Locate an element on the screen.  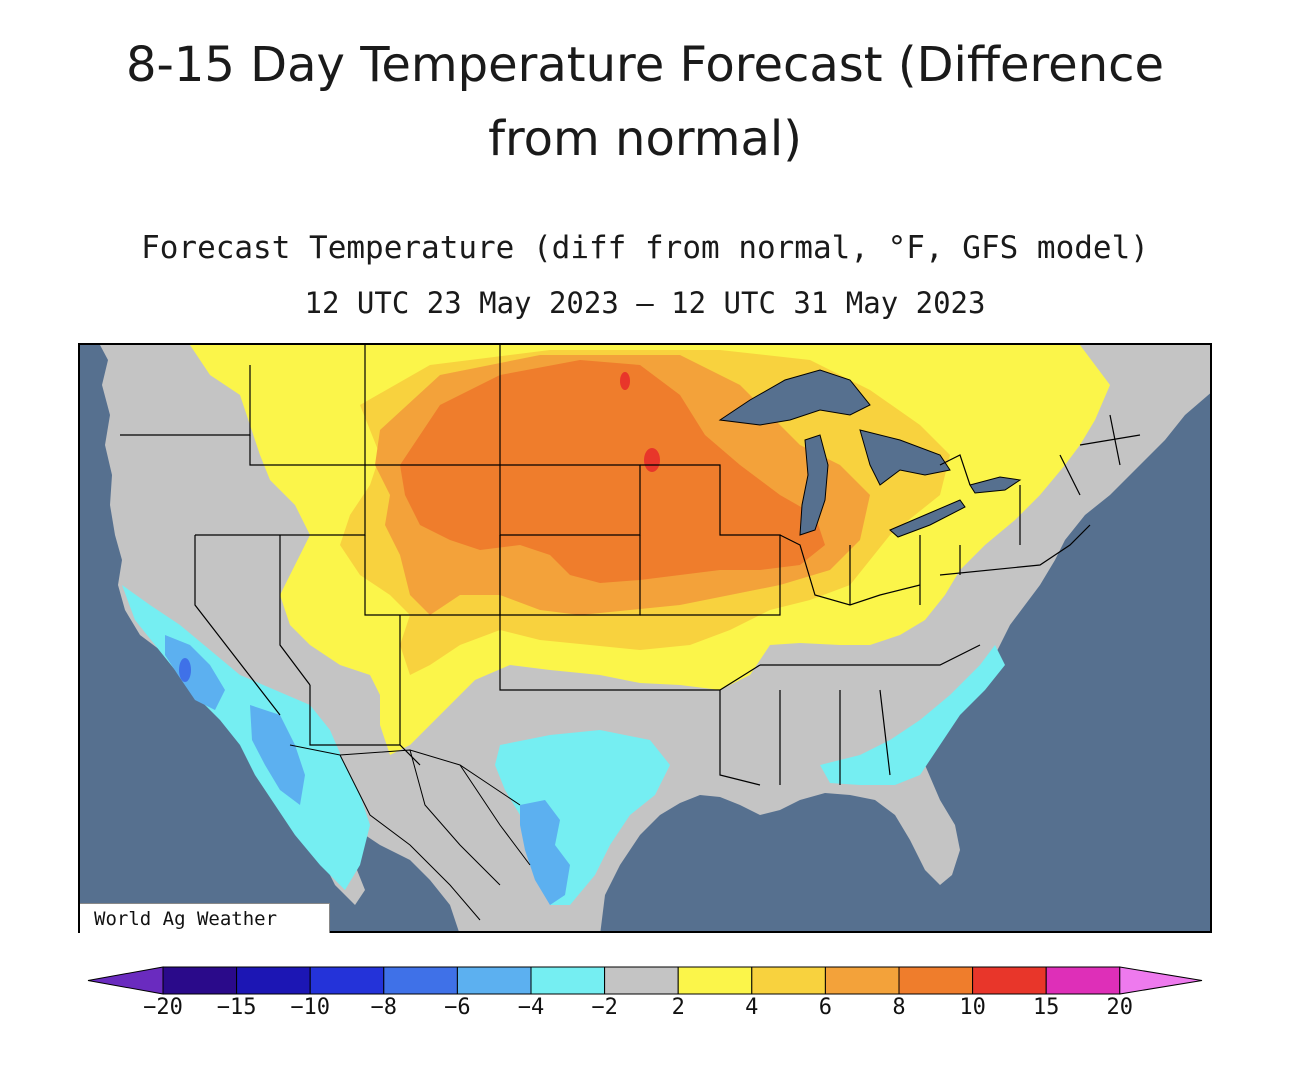
legend-tick-label: 10 is located at coordinates (972, 1007).